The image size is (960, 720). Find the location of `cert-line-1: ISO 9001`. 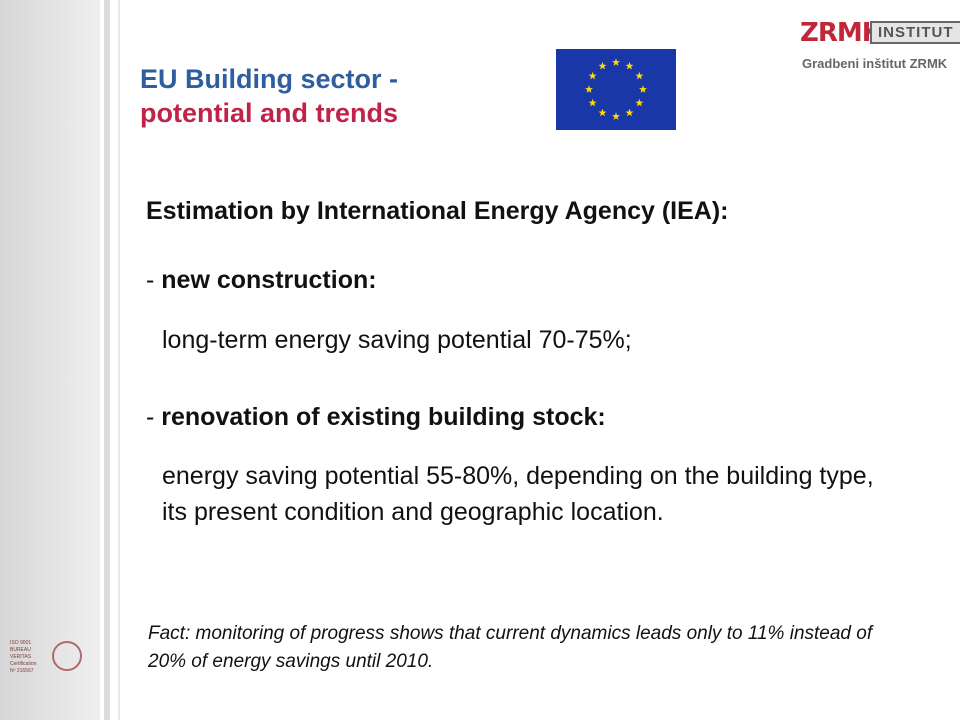

cert-line-1: ISO 9001 is located at coordinates (21, 643).